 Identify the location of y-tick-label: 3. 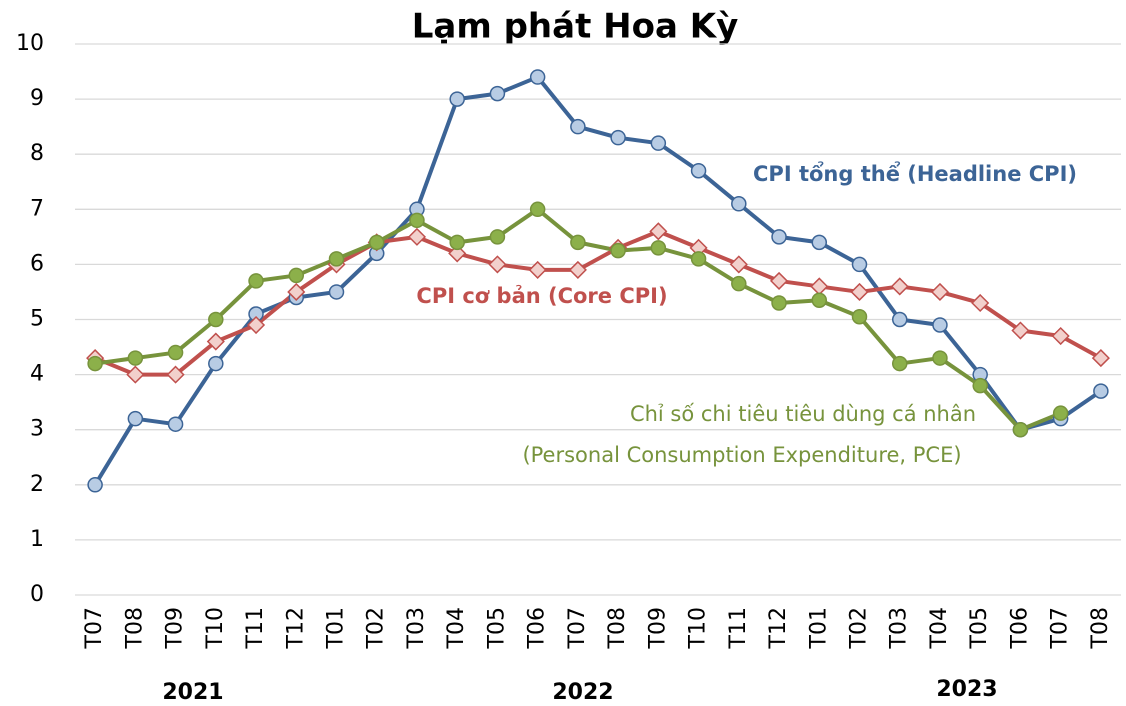
(37, 429).